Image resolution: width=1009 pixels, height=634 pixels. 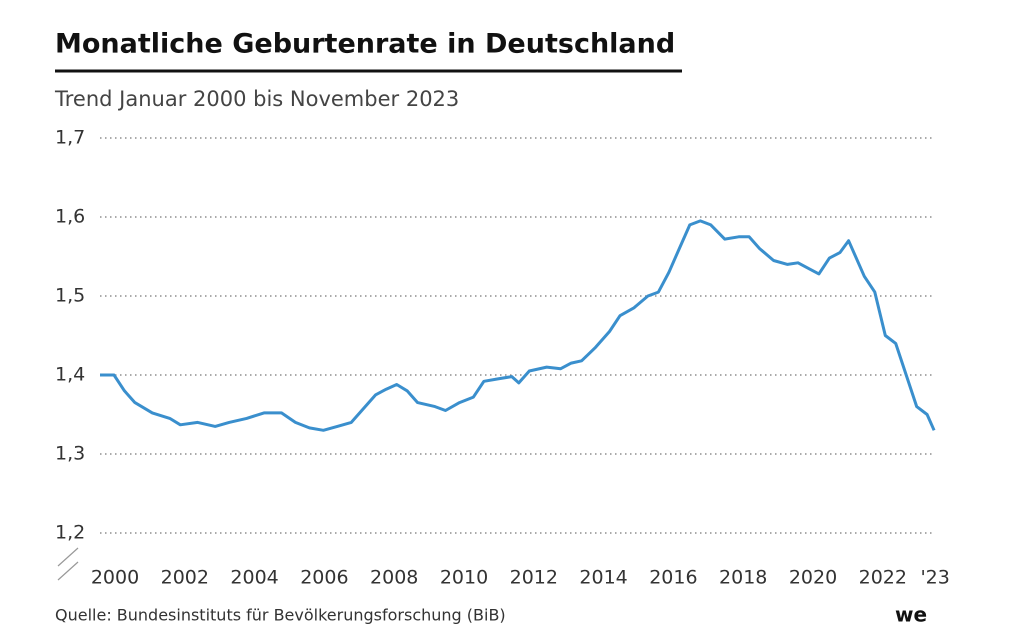 I want to click on x-tick-label: 2012, so click(x=534, y=578).